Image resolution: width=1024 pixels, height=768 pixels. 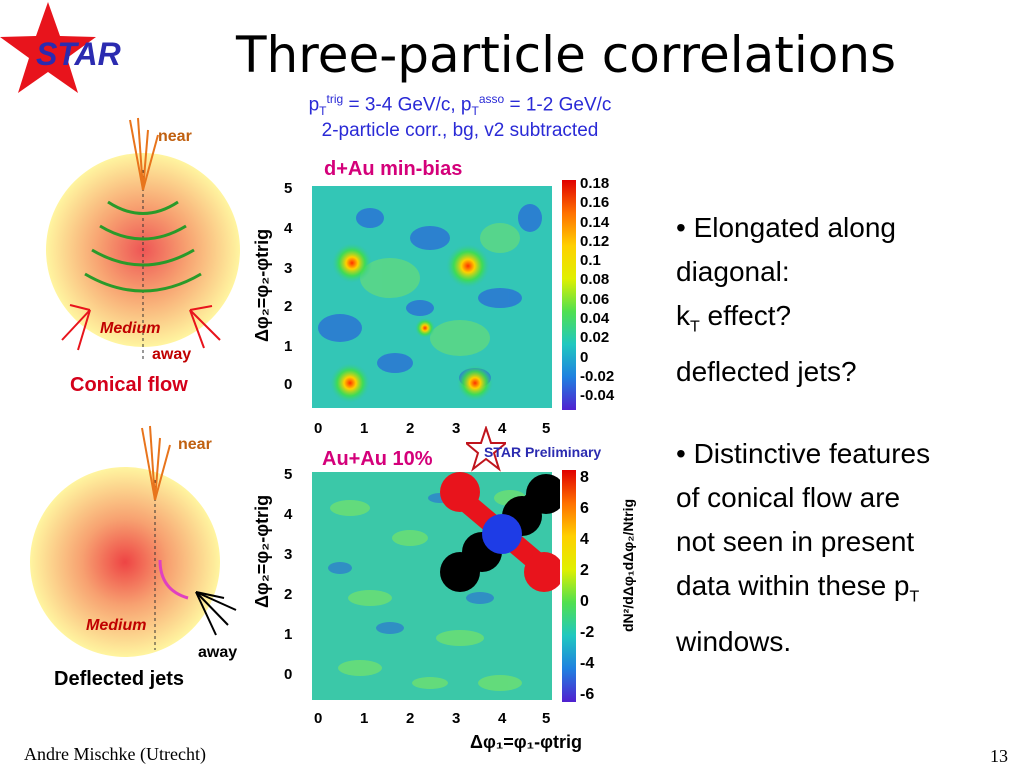 What do you see at coordinates (734, 641) in the screenshot?
I see `bullet-2-line-5: windows.` at bounding box center [734, 641].